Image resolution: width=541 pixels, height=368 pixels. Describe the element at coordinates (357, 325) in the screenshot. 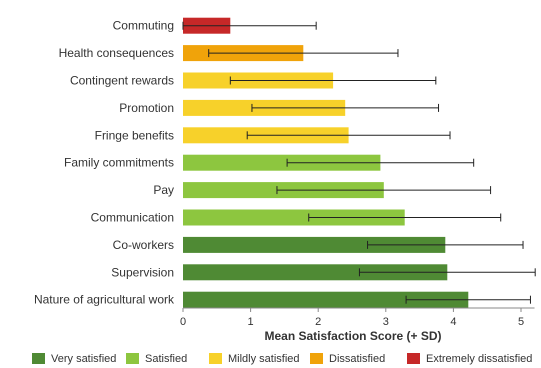

I see `x-axis: 0 1 2 3 4 5 Mean Satisfaction Score (+ SD)` at that location.